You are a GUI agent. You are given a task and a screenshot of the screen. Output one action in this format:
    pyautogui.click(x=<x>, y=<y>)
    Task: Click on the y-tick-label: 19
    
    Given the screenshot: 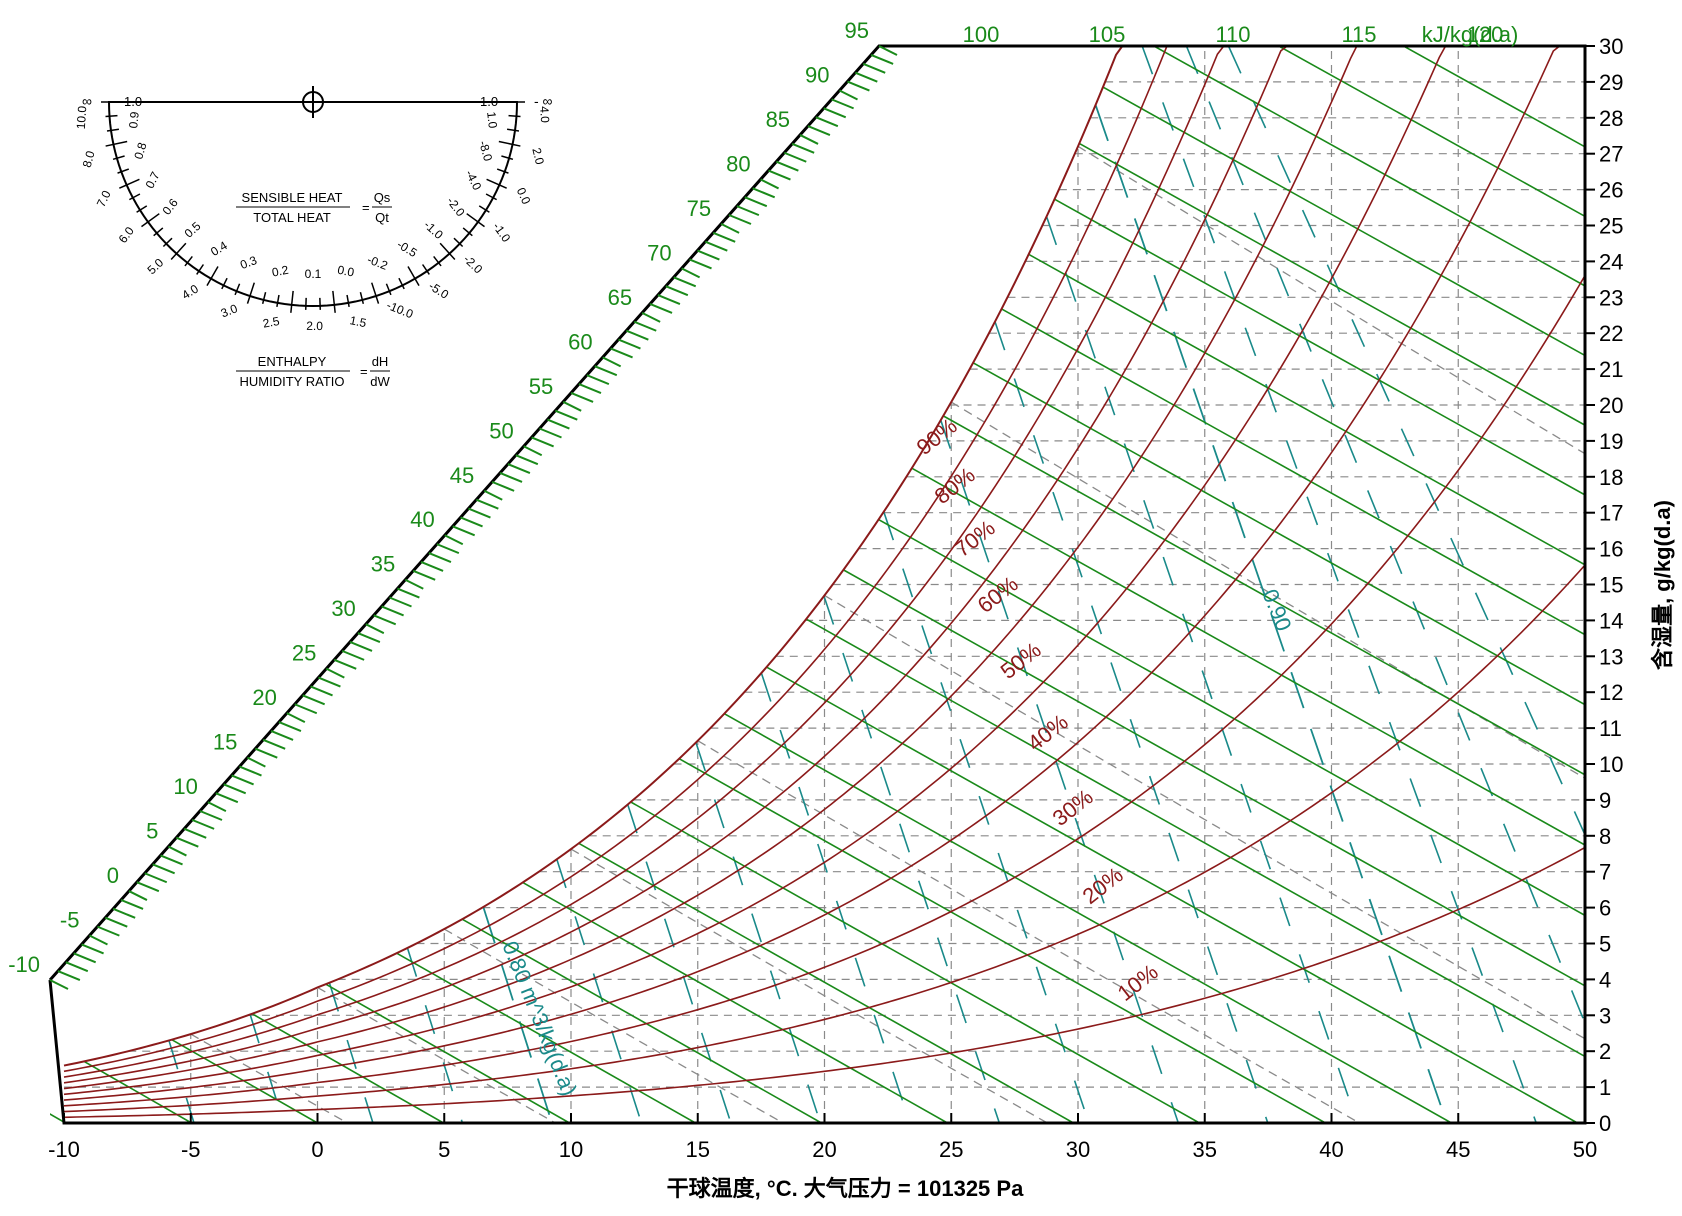 What is the action you would take?
    pyautogui.click(x=1611, y=441)
    